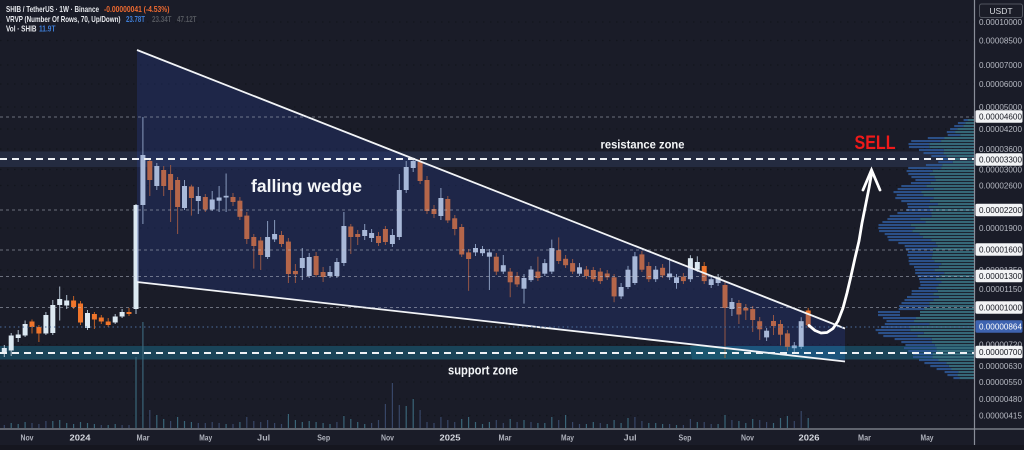 This screenshot has height=450, width=1024. Describe the element at coordinates (643, 145) in the screenshot. I see `svg-text: resistance zone` at that location.